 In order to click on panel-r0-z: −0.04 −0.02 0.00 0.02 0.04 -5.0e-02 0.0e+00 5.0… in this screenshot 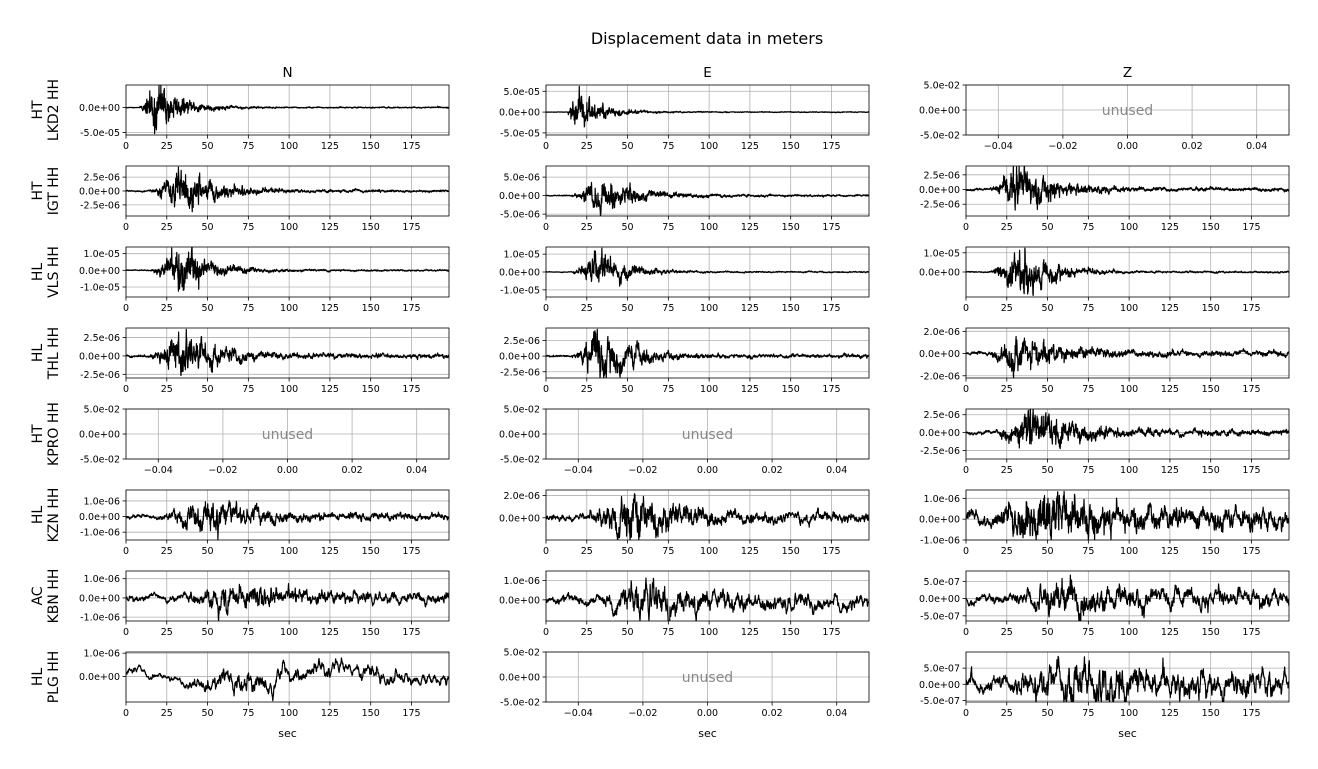, I will do `click(1104, 116)`.